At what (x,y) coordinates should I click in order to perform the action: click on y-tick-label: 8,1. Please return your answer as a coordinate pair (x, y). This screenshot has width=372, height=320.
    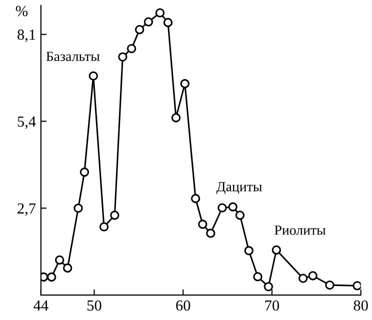
    Looking at the image, I should click on (27, 36).